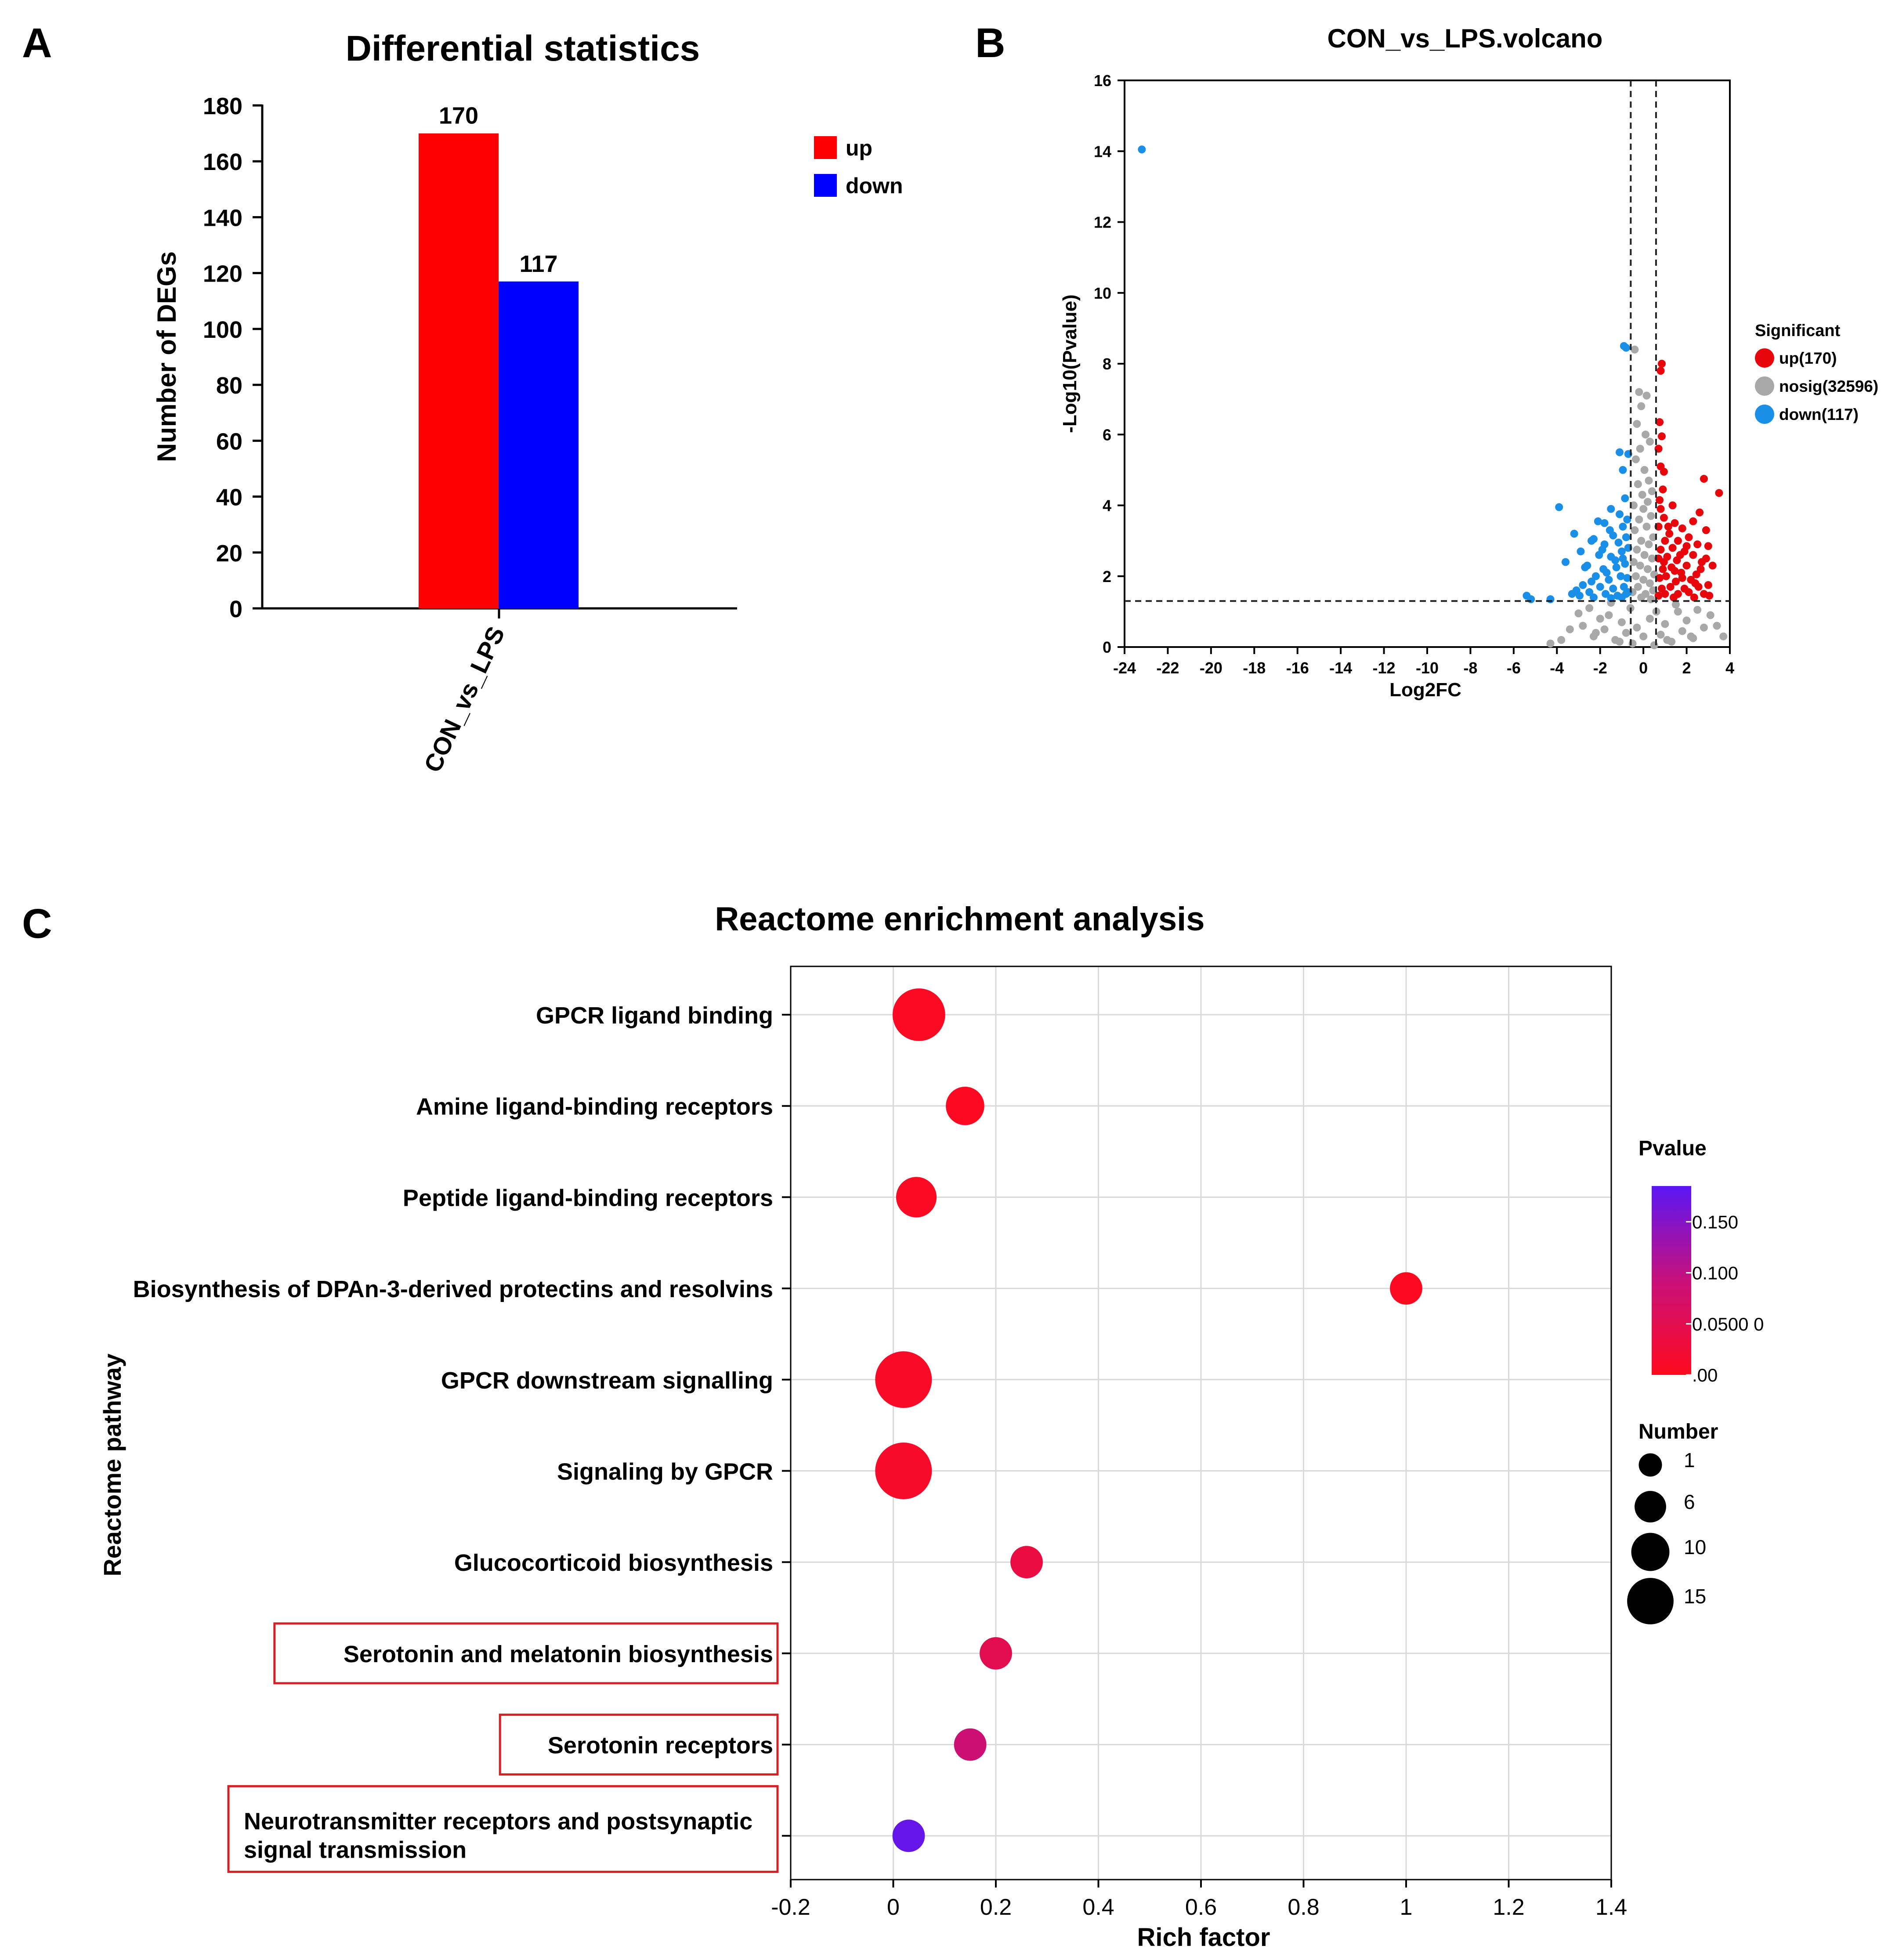 The height and width of the screenshot is (1960, 1888). I want to click on pathway-label: Signaling by GPCR, so click(665, 1472).